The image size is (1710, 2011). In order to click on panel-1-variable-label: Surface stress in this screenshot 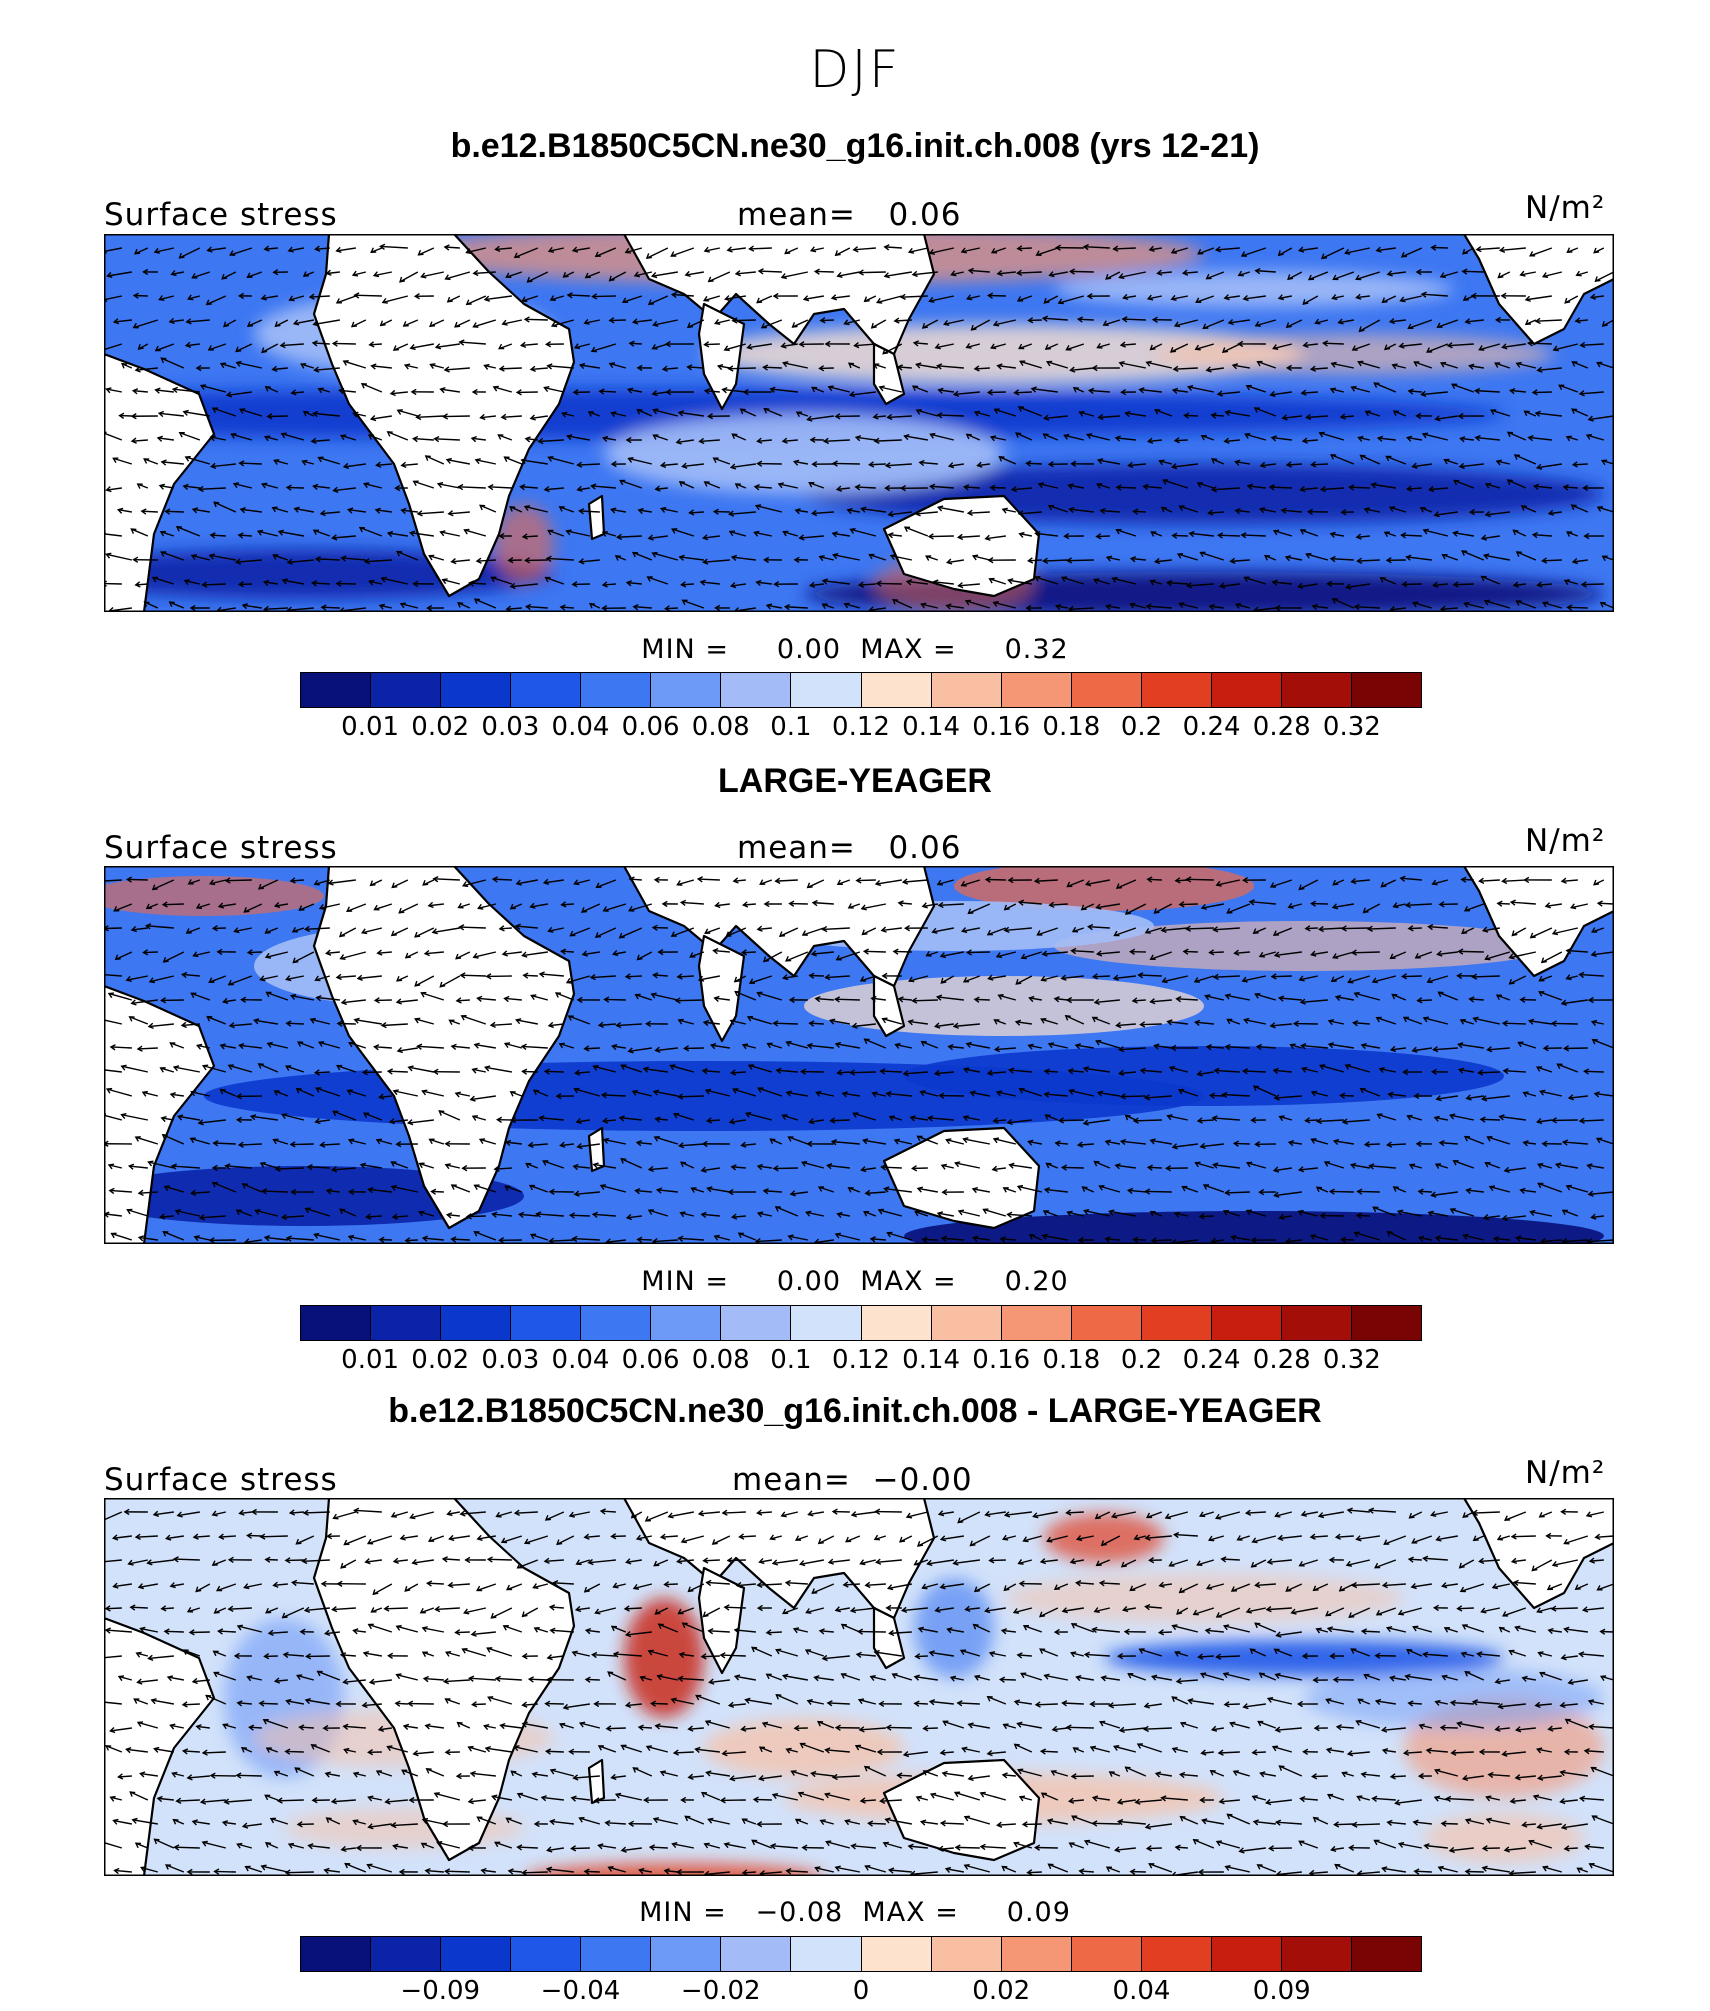, I will do `click(221, 215)`.